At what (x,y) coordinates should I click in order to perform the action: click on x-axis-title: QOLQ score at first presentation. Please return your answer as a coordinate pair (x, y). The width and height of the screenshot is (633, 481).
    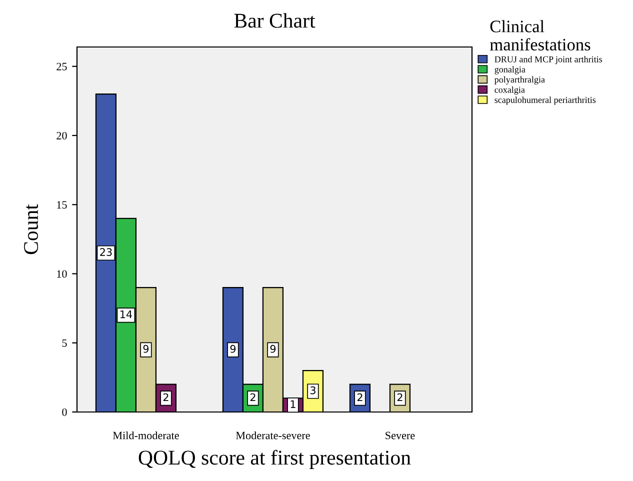
    Looking at the image, I should click on (274, 459).